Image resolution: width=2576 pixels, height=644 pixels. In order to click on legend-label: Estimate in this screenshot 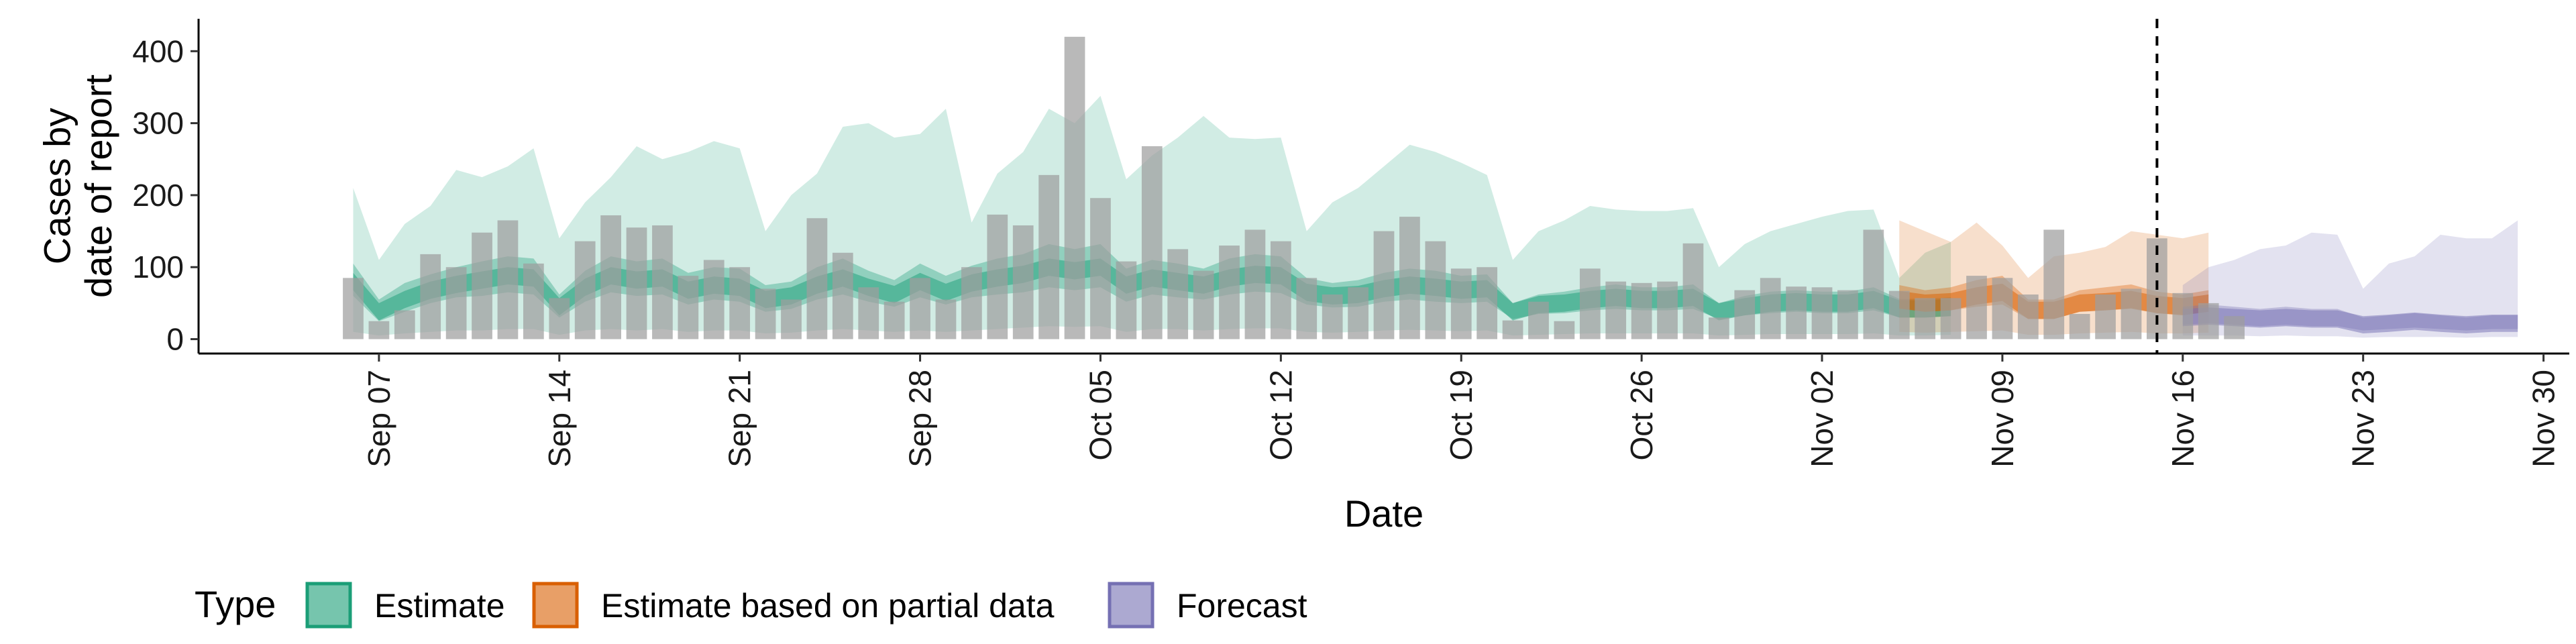, I will do `click(439, 606)`.